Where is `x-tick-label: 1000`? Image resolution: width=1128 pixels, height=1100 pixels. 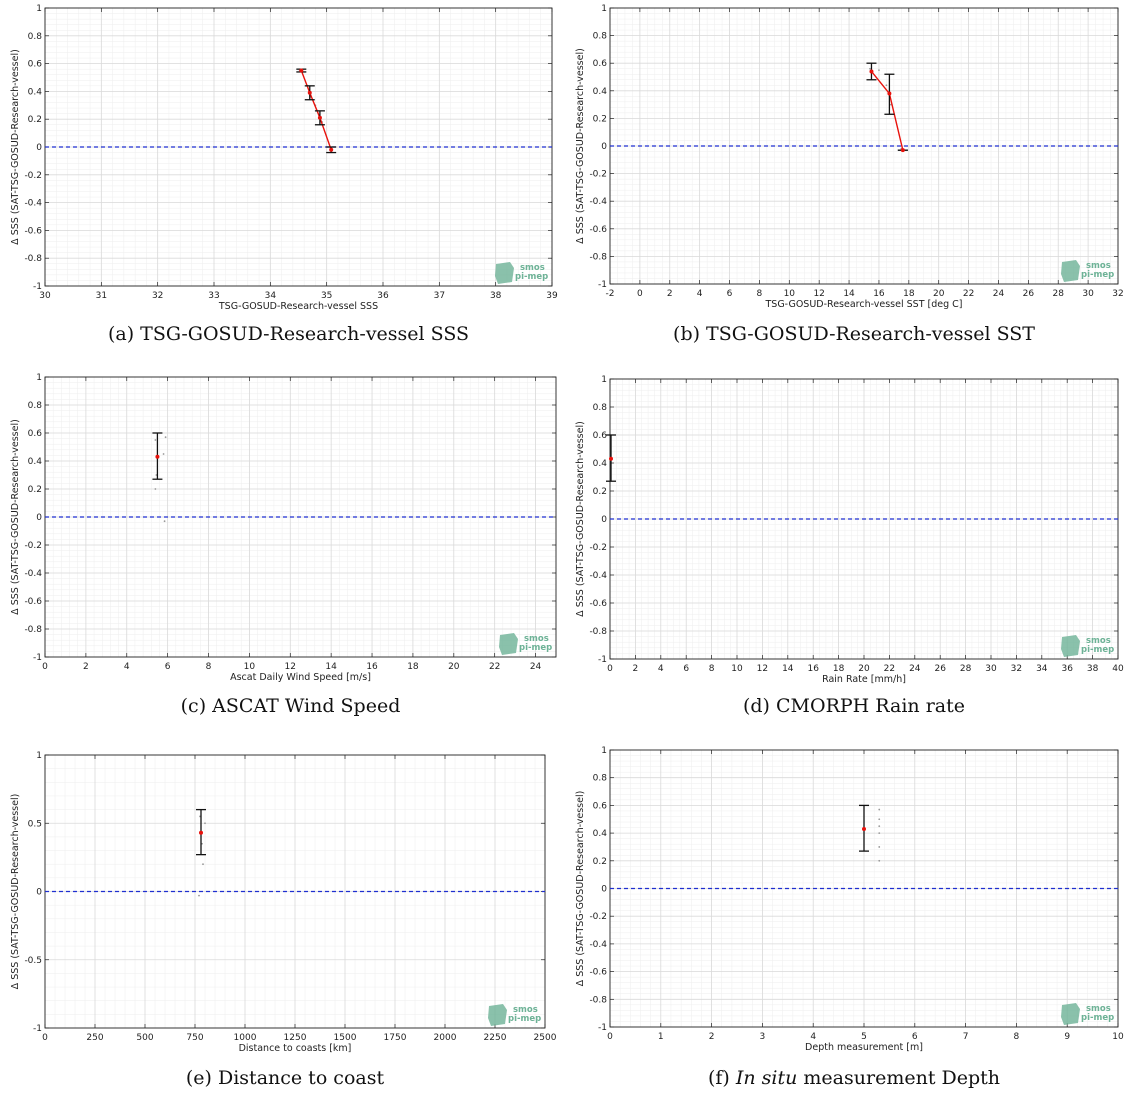 x-tick-label: 1000 is located at coordinates (245, 1038).